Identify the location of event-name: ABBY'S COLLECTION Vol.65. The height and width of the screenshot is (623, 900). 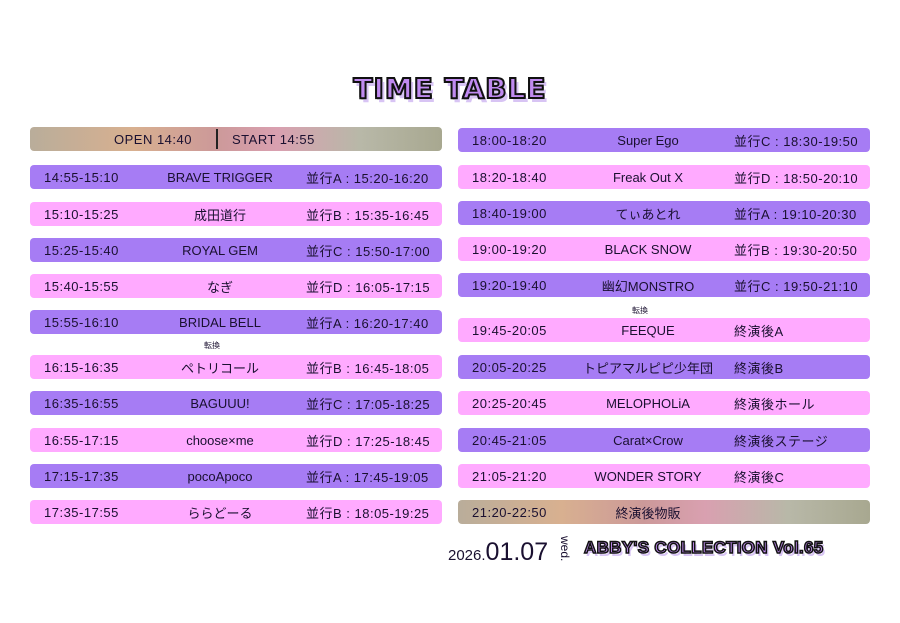
(703, 547).